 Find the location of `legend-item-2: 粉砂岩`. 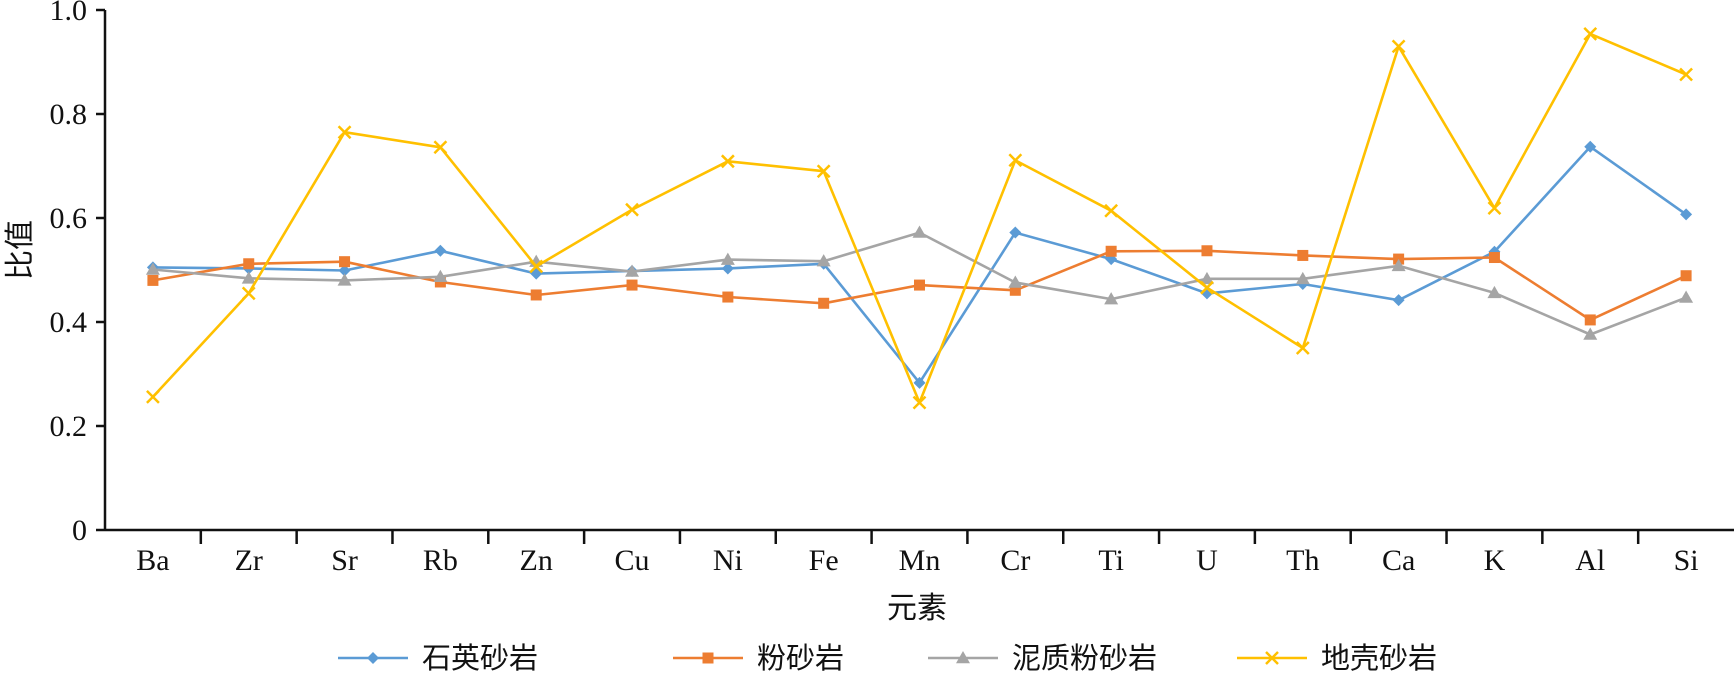

legend-item-2: 粉砂岩 is located at coordinates (758, 657).